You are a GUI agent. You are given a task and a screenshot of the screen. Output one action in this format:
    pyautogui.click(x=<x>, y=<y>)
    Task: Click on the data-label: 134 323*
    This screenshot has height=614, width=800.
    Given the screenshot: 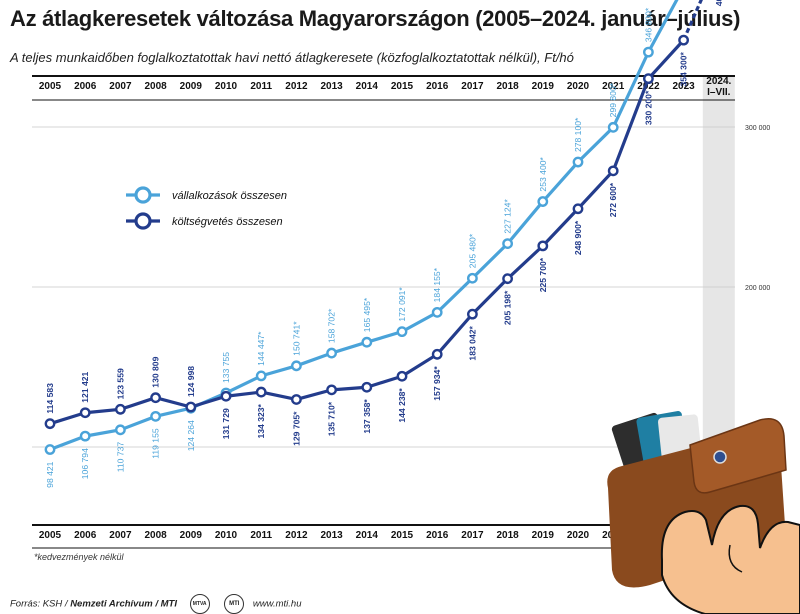 What is the action you would take?
    pyautogui.click(x=261, y=420)
    